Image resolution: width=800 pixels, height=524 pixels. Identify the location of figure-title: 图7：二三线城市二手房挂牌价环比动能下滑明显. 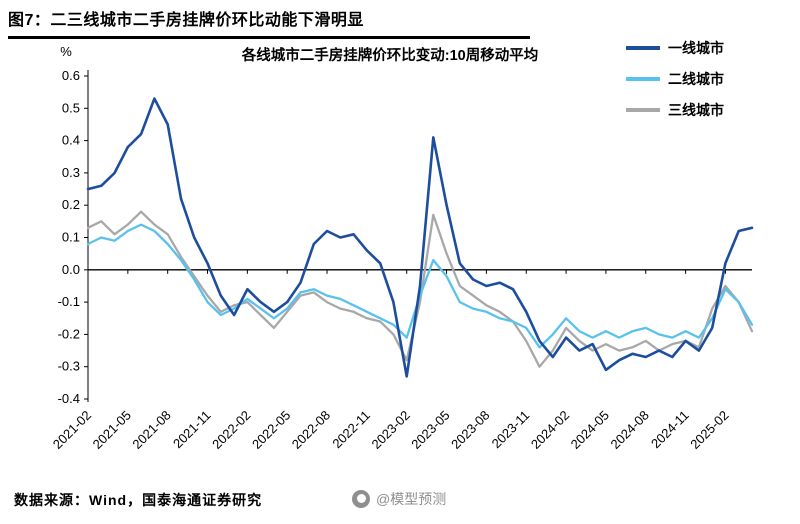
(269, 22).